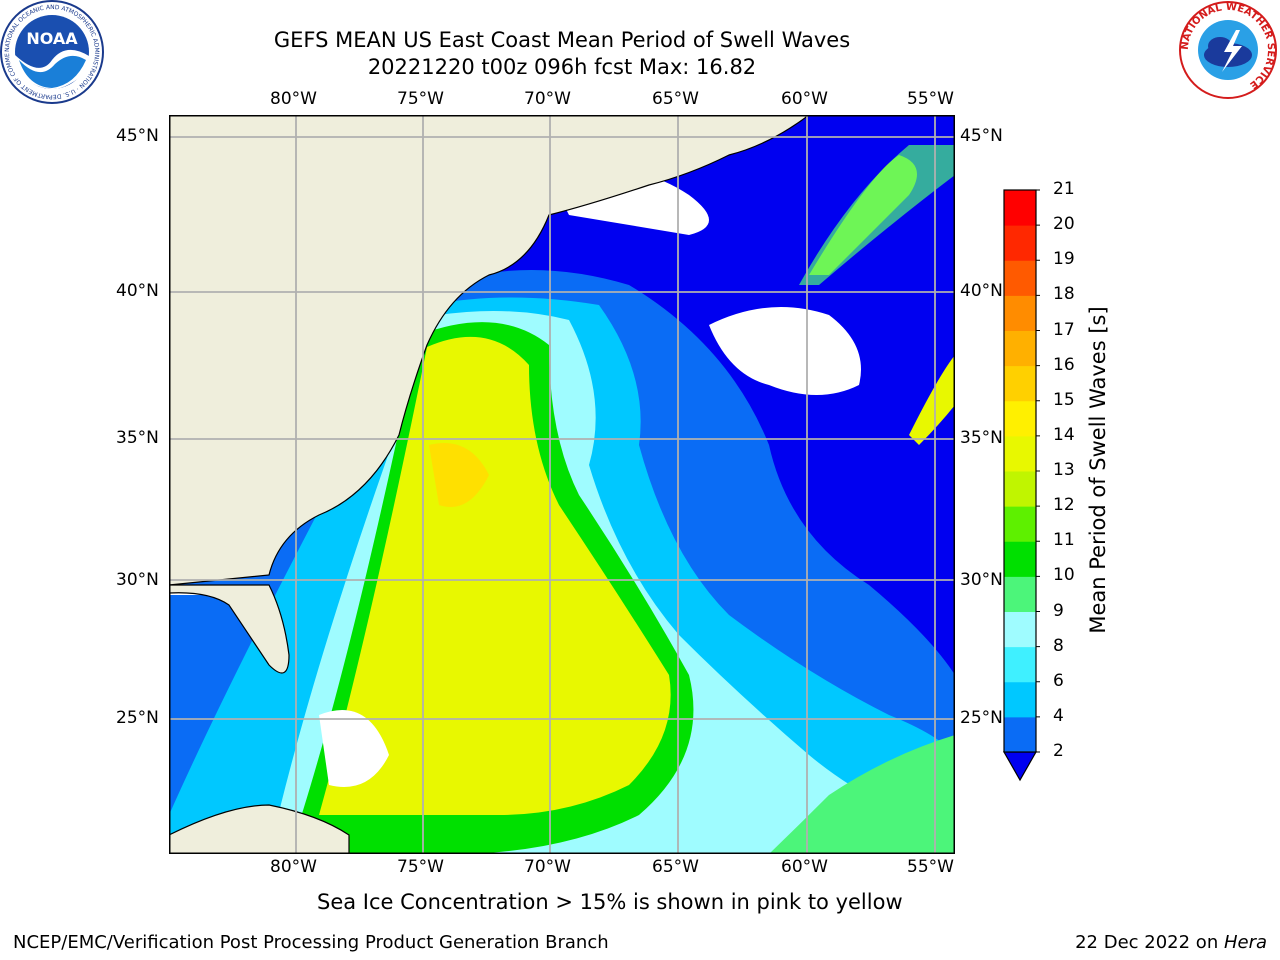  I want to click on lat-tick-left-40n: 40°N, so click(137, 291).